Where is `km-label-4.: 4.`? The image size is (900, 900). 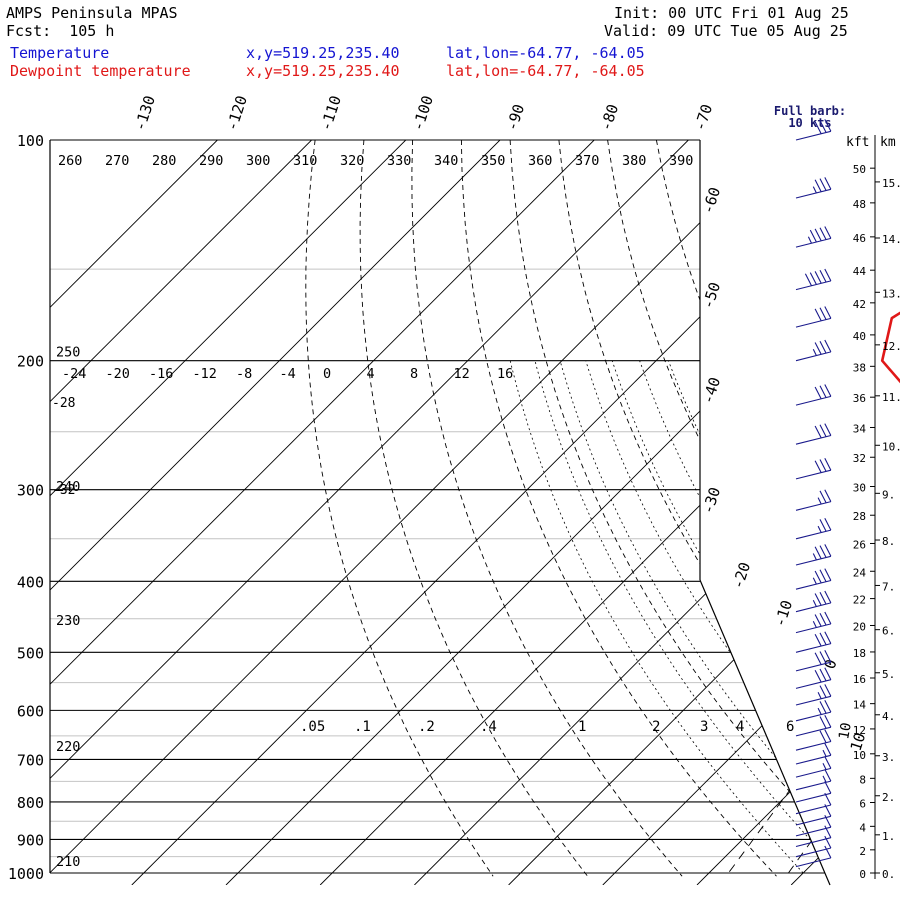 km-label-4.: 4. is located at coordinates (888, 716).